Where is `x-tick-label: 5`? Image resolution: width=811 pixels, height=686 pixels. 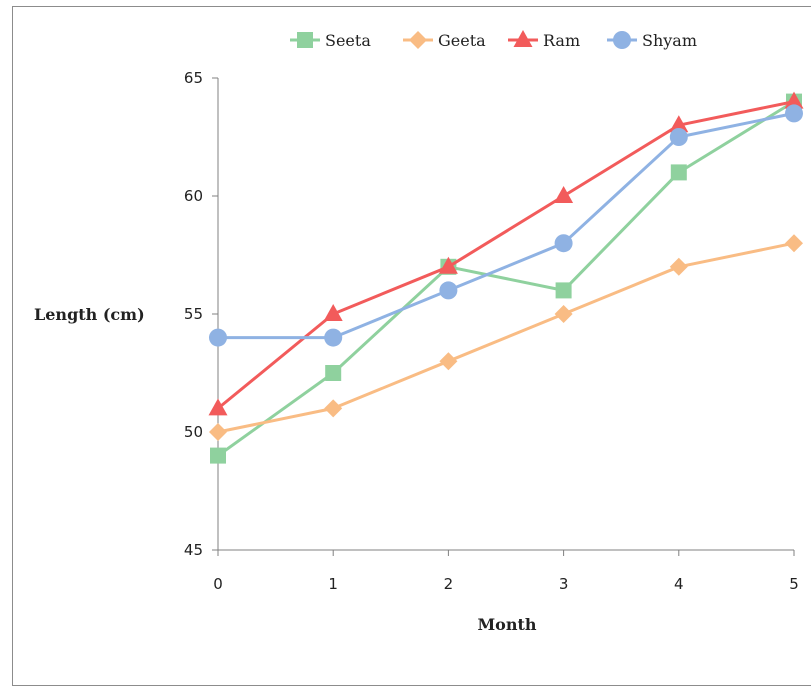 x-tick-label: 5 is located at coordinates (794, 584).